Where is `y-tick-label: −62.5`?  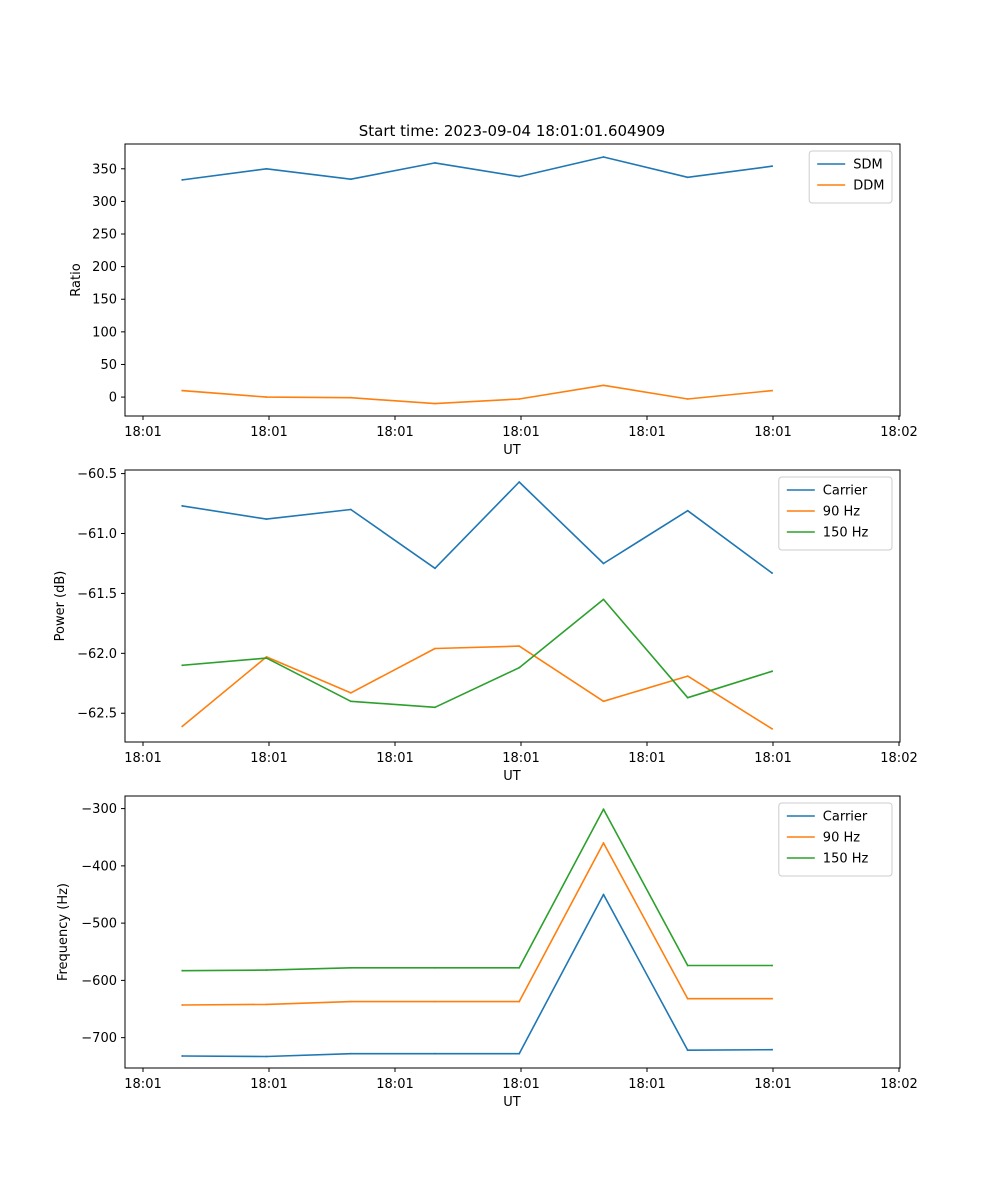 y-tick-label: −62.5 is located at coordinates (97, 714).